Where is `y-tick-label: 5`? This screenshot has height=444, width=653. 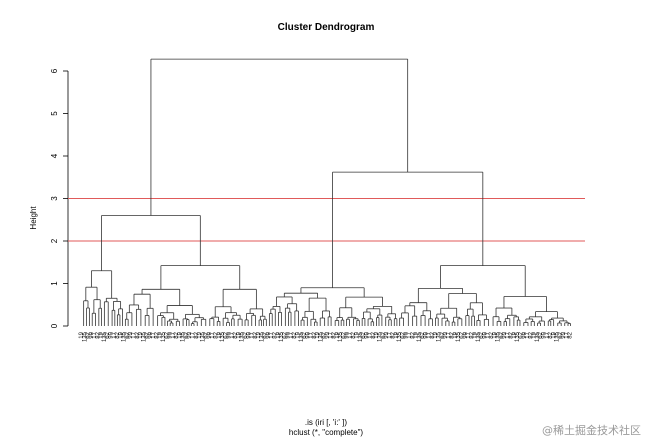 y-tick-label: 5 is located at coordinates (54, 113).